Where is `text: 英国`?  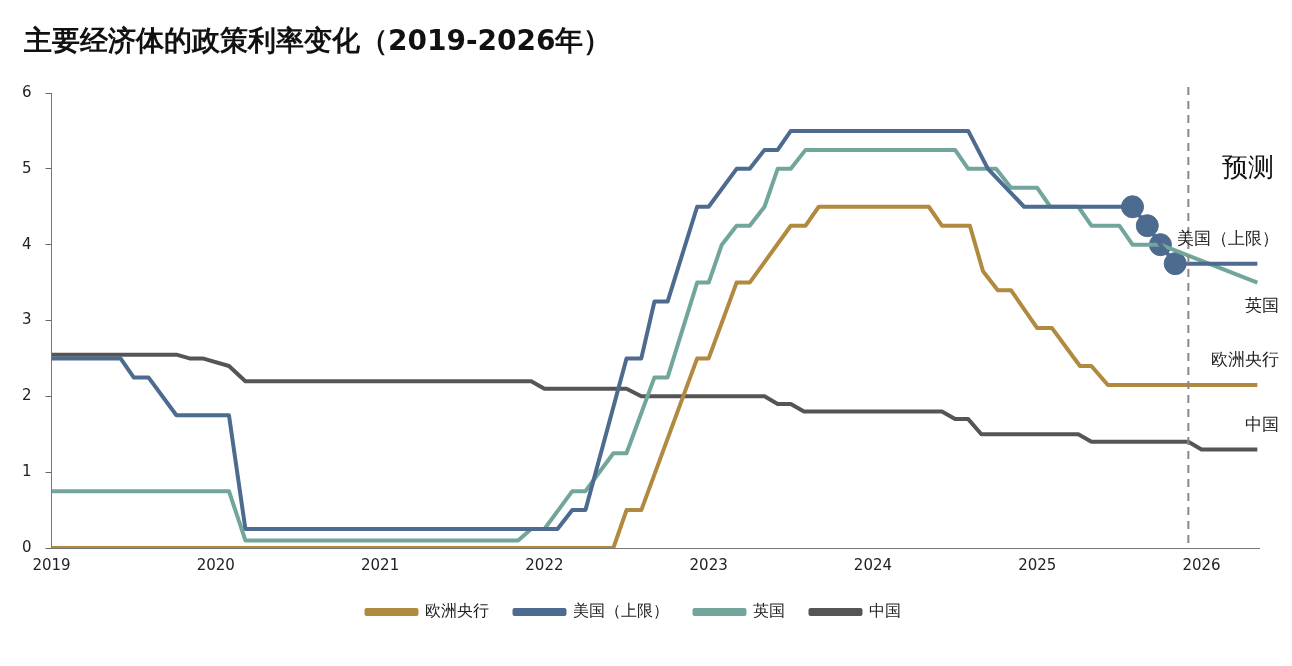
text: 英国 is located at coordinates (1262, 305).